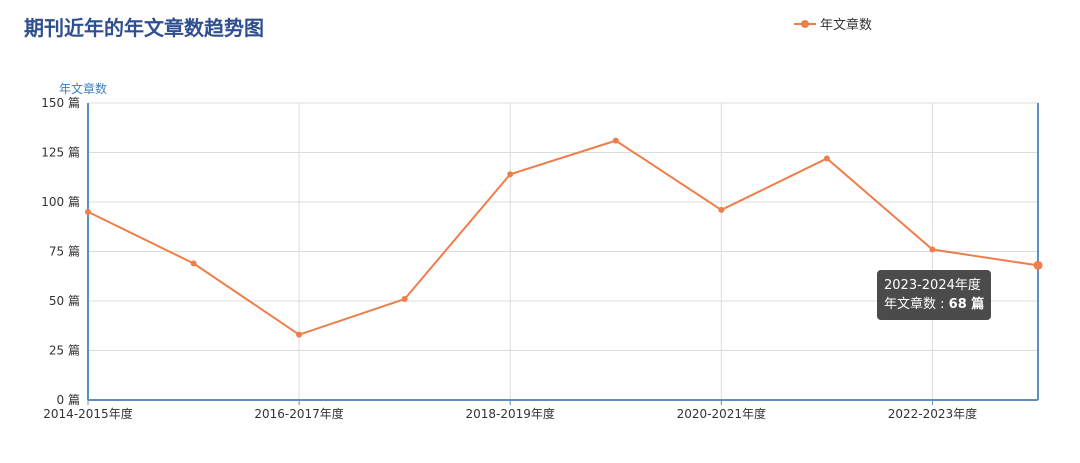  What do you see at coordinates (721, 413) in the screenshot?
I see `x-tick-label: 2020-2021年度` at bounding box center [721, 413].